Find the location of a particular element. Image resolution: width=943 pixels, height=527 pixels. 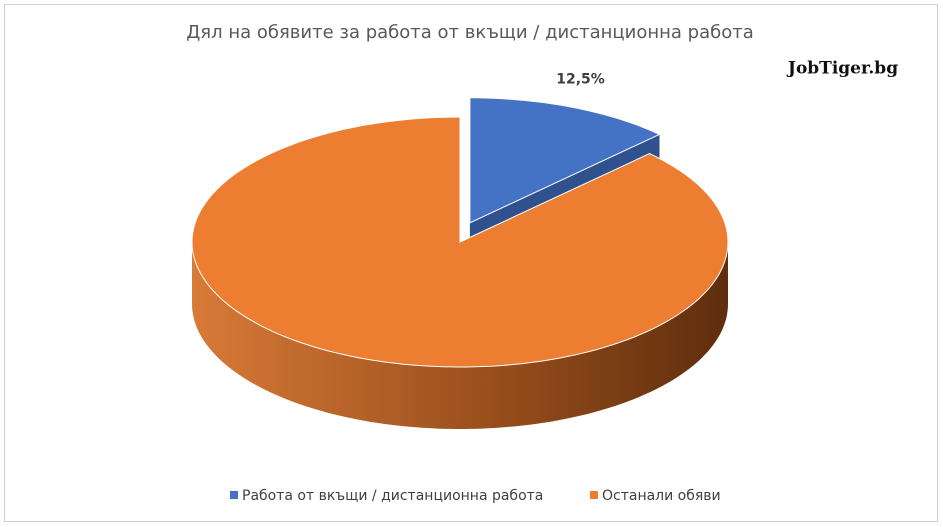

legend-label: Останали обяви is located at coordinates (661, 496).